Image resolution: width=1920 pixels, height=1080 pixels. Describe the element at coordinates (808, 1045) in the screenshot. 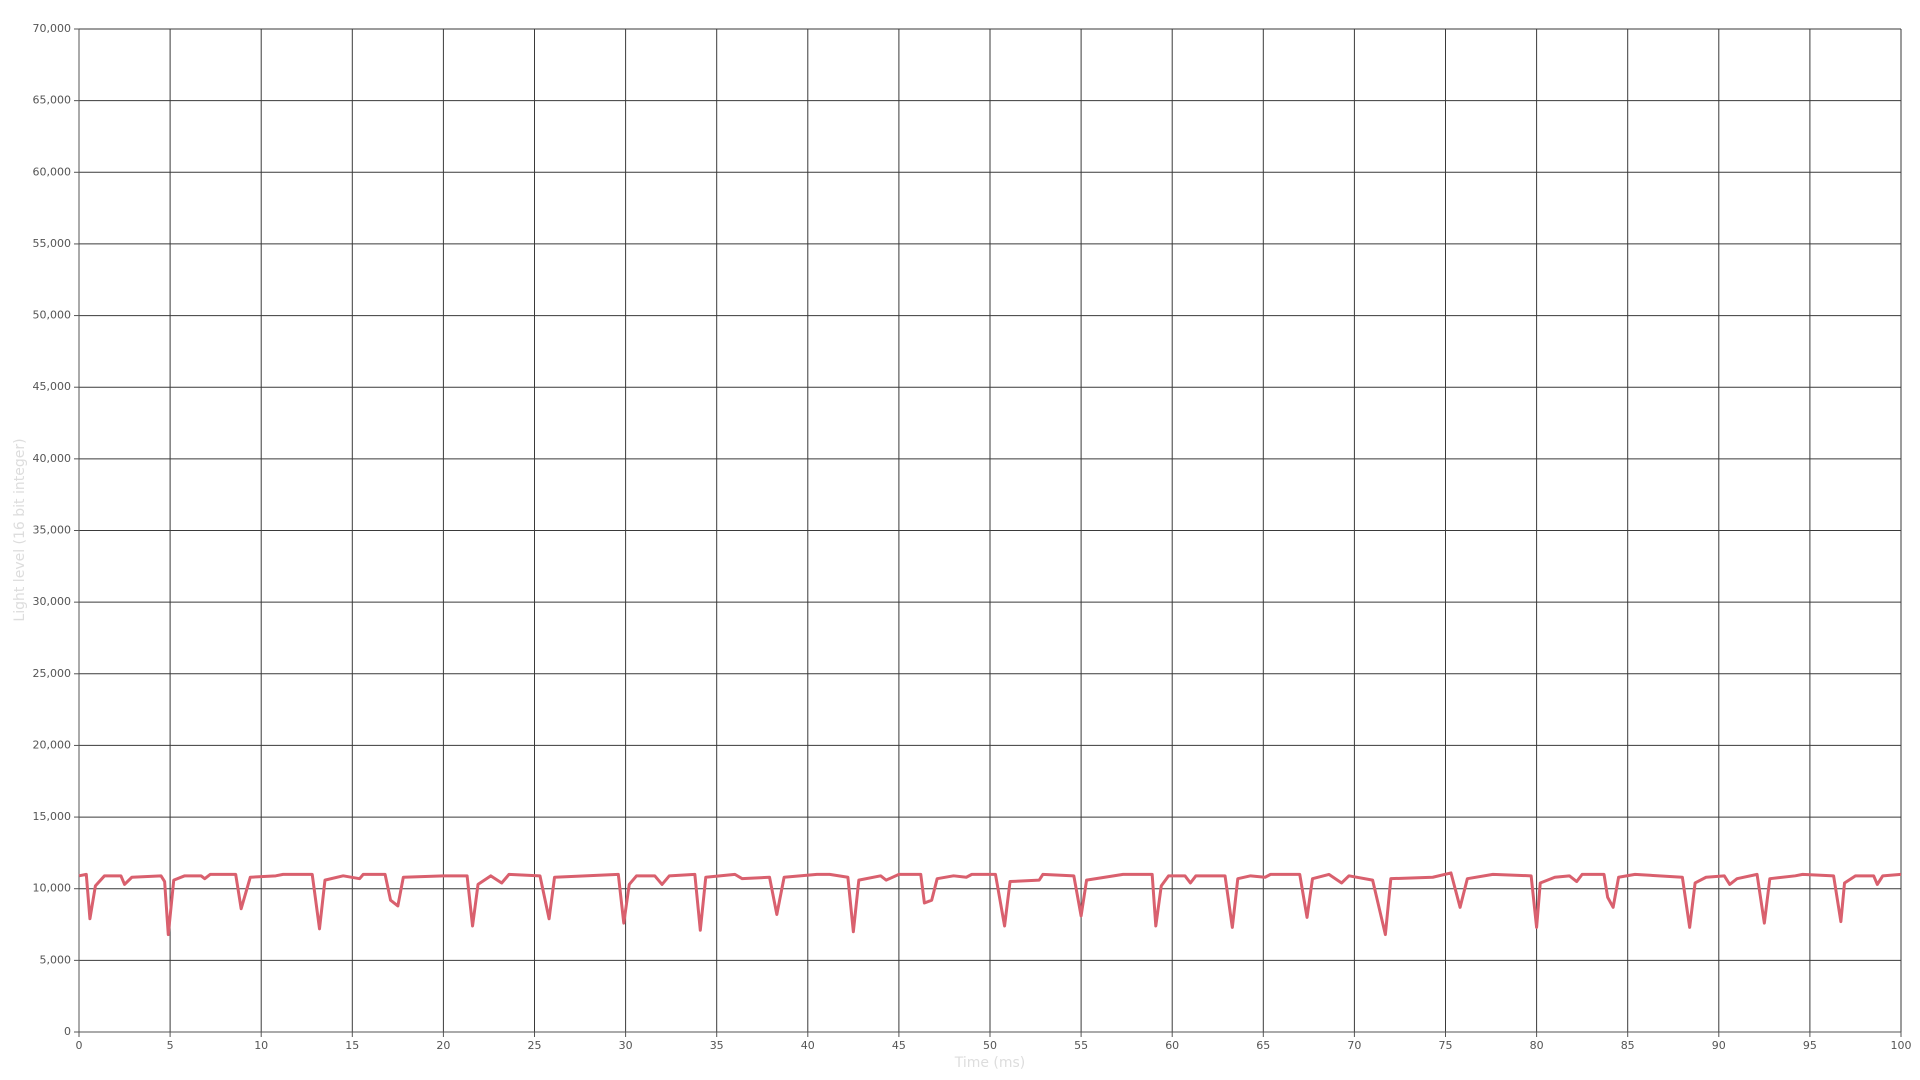

I see `x-tick-label: 40` at that location.